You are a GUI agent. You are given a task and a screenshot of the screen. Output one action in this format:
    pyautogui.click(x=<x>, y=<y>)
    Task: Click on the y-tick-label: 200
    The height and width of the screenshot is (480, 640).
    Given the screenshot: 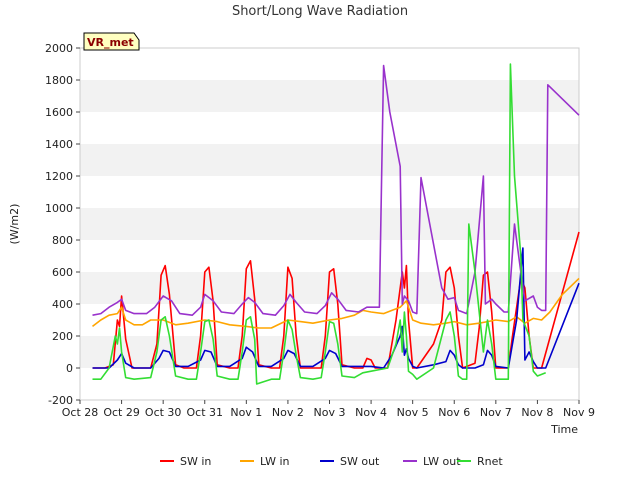 What is the action you would take?
    pyautogui.click(x=62, y=336)
    